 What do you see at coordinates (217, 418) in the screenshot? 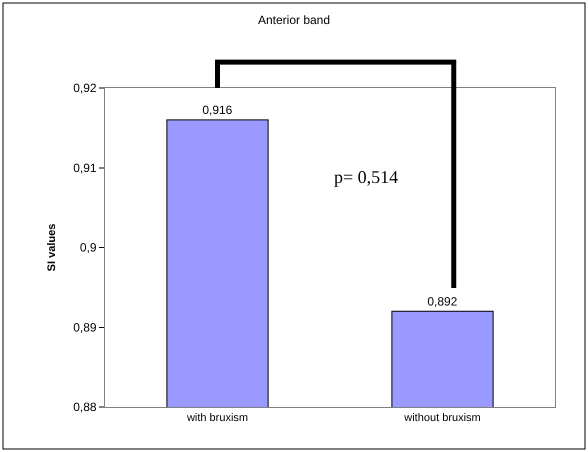
I see `x-tick-label: with bruxism` at bounding box center [217, 418].